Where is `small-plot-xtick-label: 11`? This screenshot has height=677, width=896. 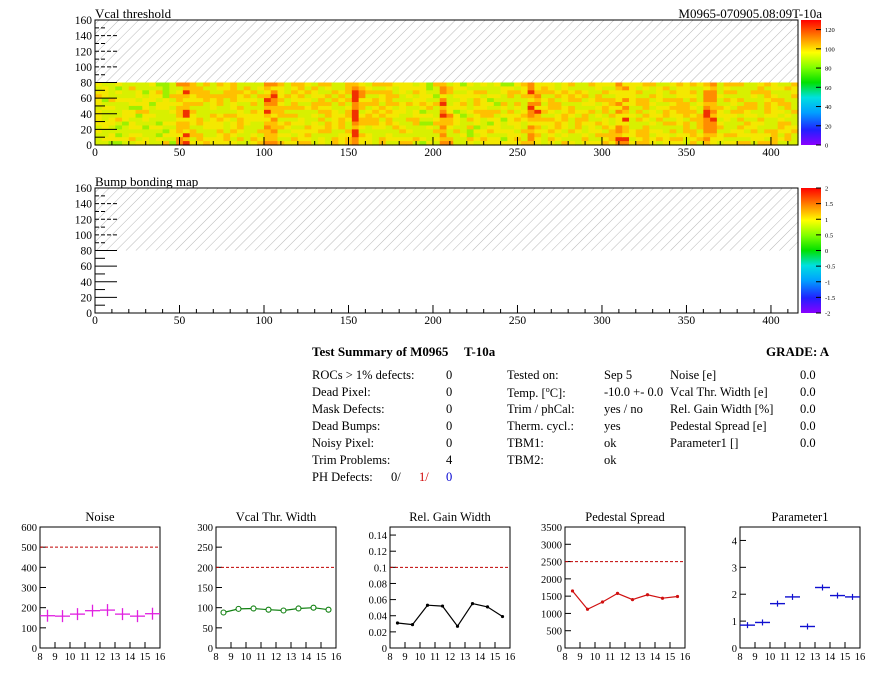 small-plot-xtick-label: 11 is located at coordinates (785, 657).